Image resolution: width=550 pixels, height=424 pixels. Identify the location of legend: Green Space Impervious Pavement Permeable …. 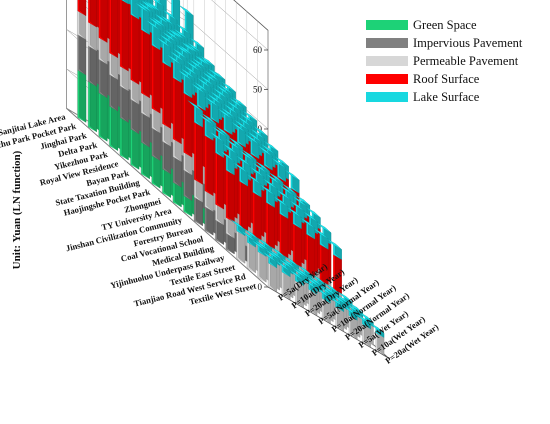
(458, 66).